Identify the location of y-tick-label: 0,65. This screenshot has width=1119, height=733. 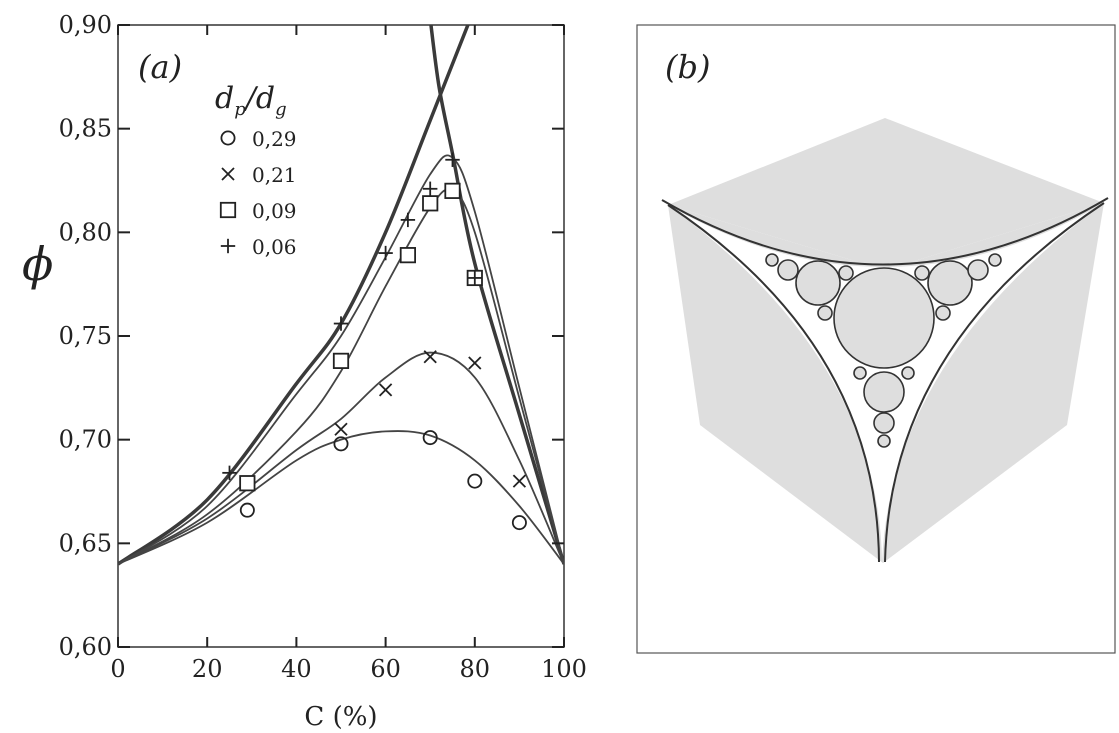
(85, 543).